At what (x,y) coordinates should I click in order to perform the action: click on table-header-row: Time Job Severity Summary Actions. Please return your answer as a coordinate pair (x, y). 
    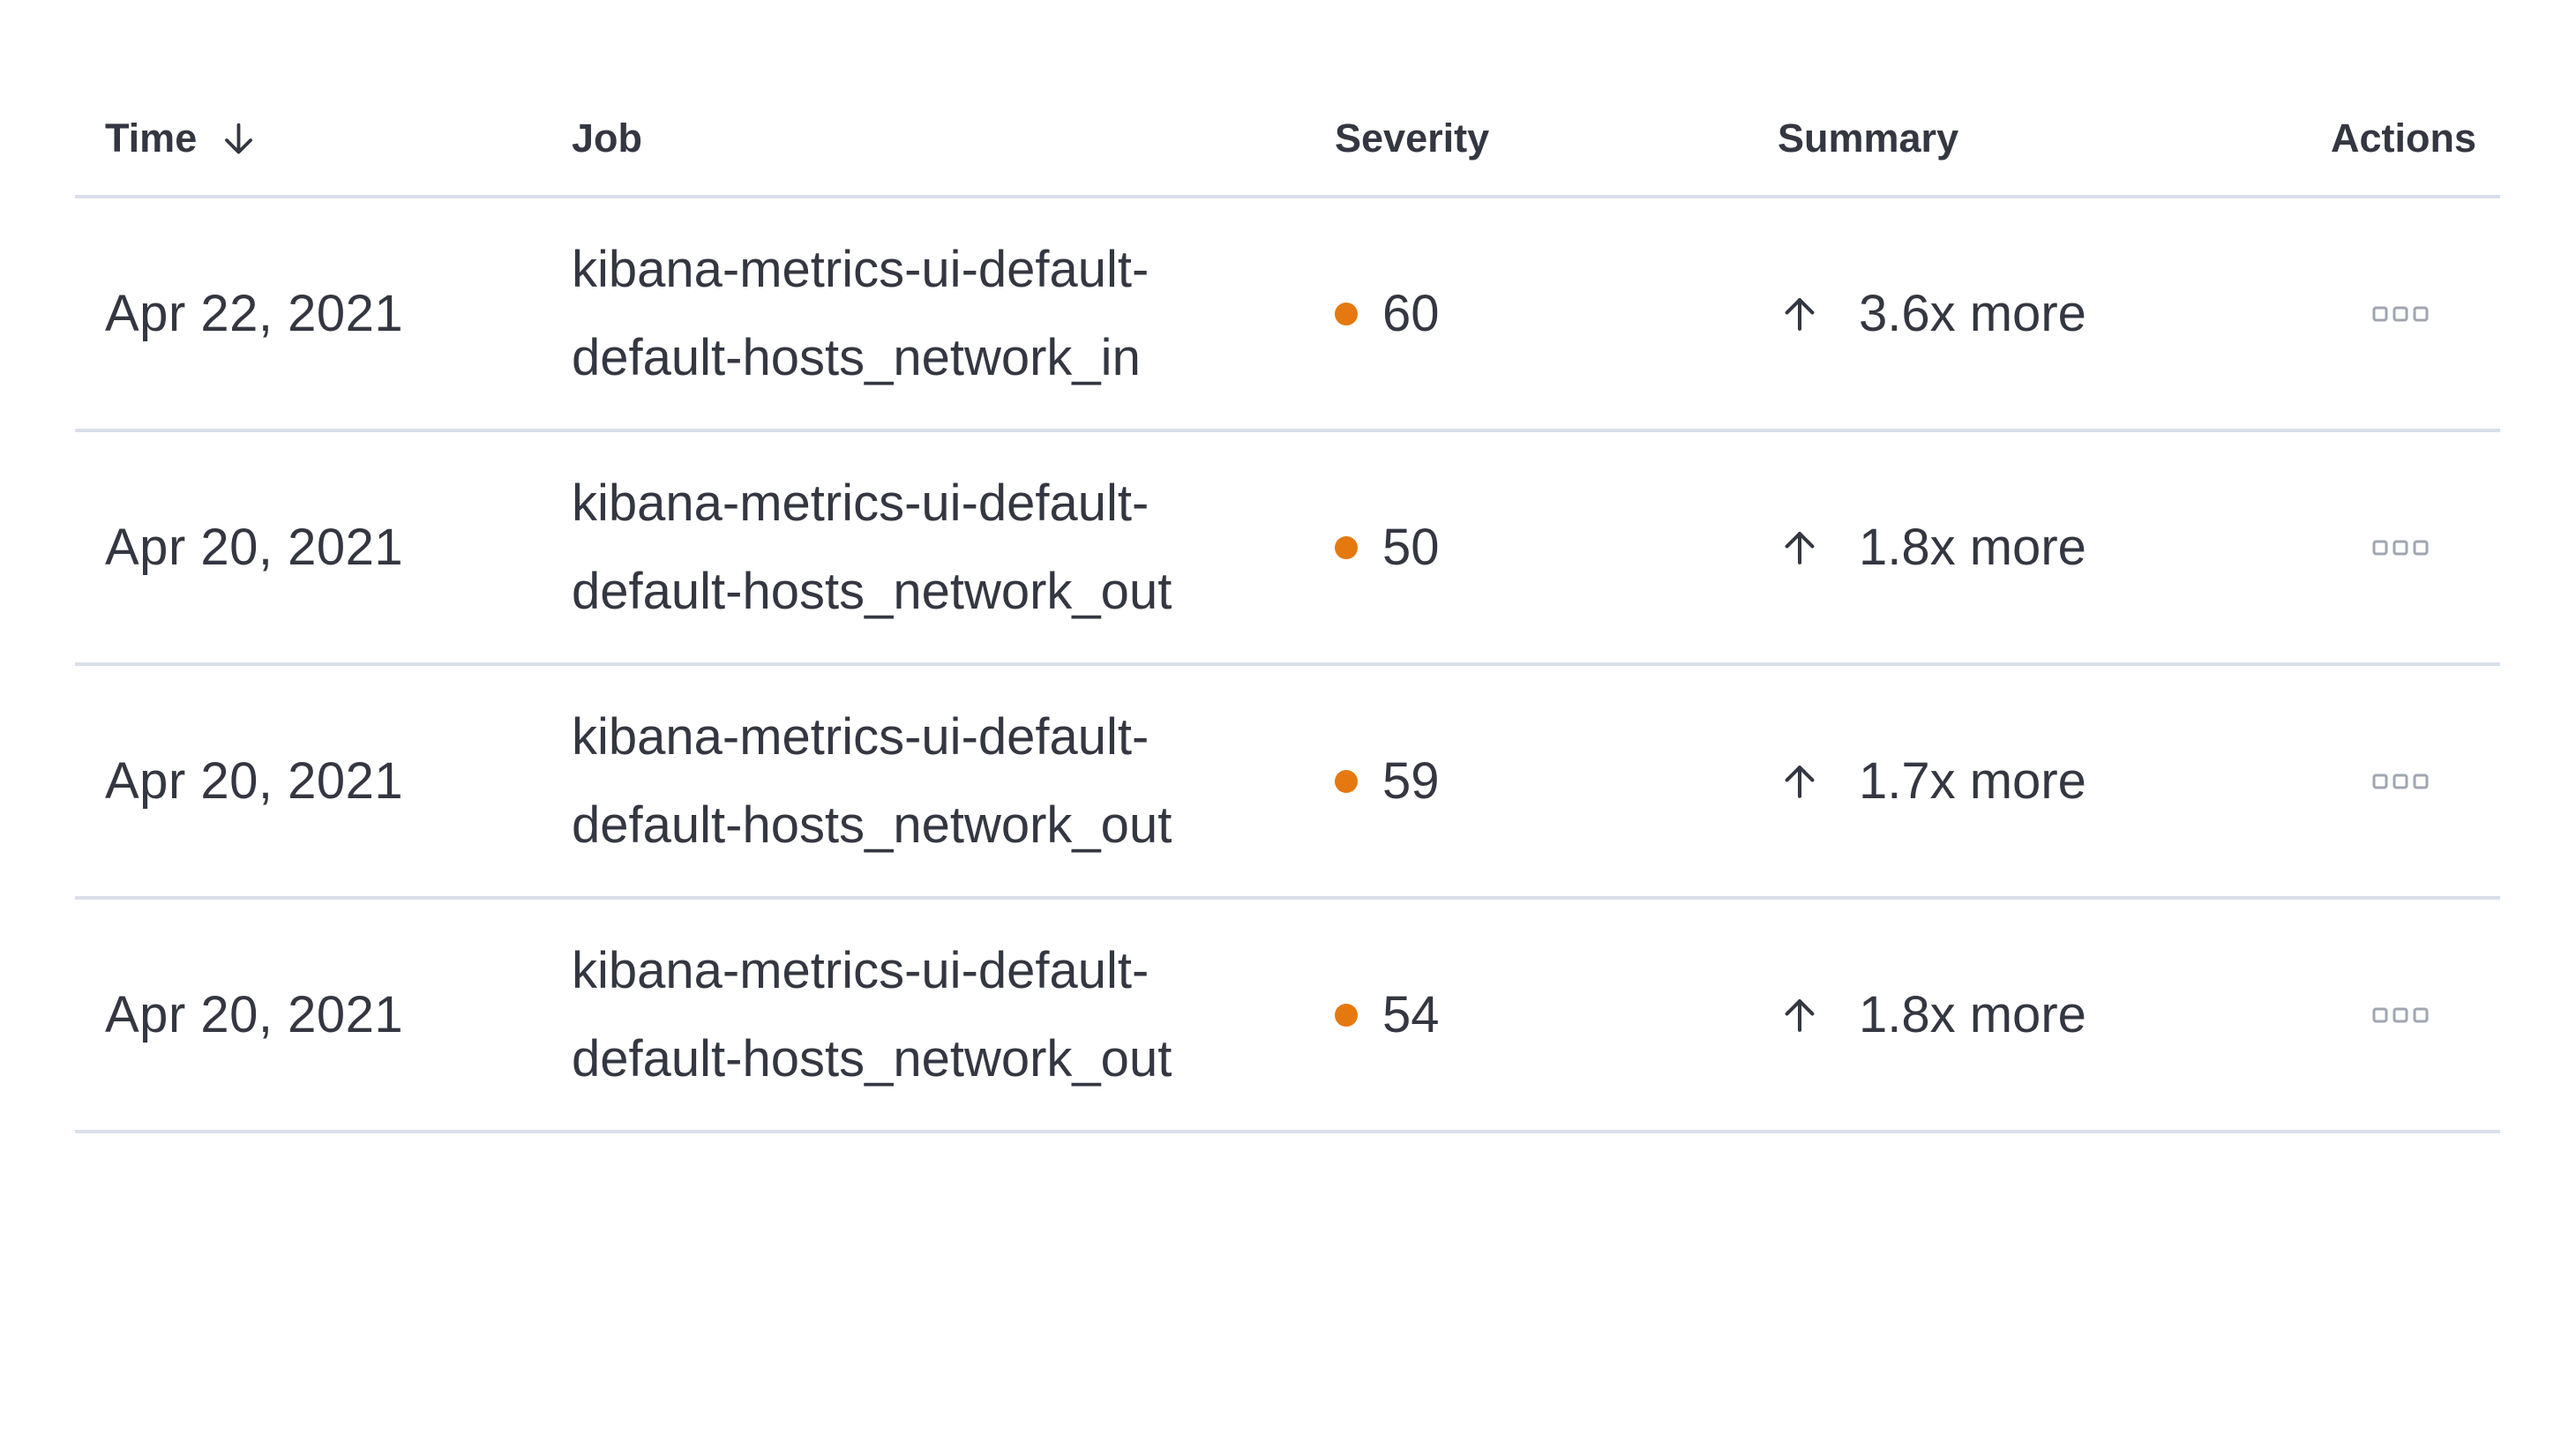
    Looking at the image, I should click on (1287, 99).